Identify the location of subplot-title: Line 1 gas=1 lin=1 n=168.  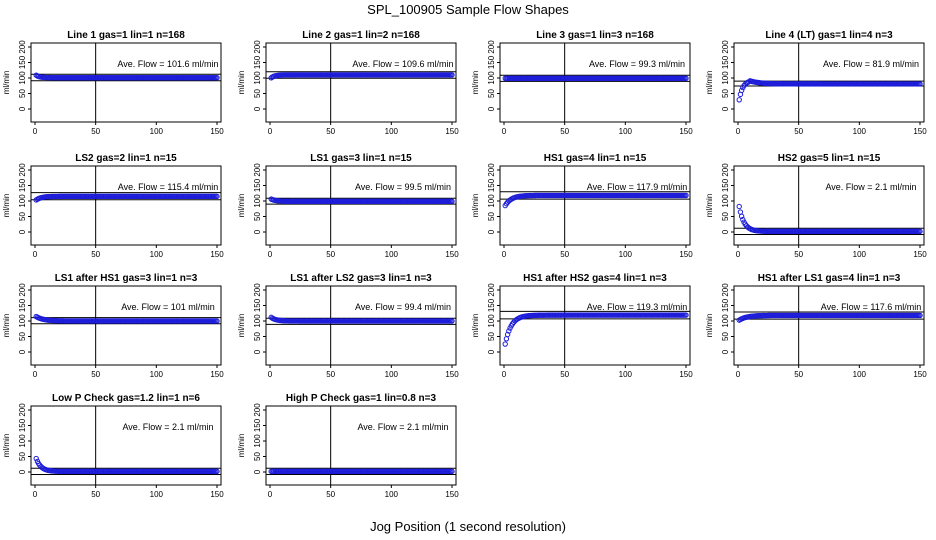
(126, 35).